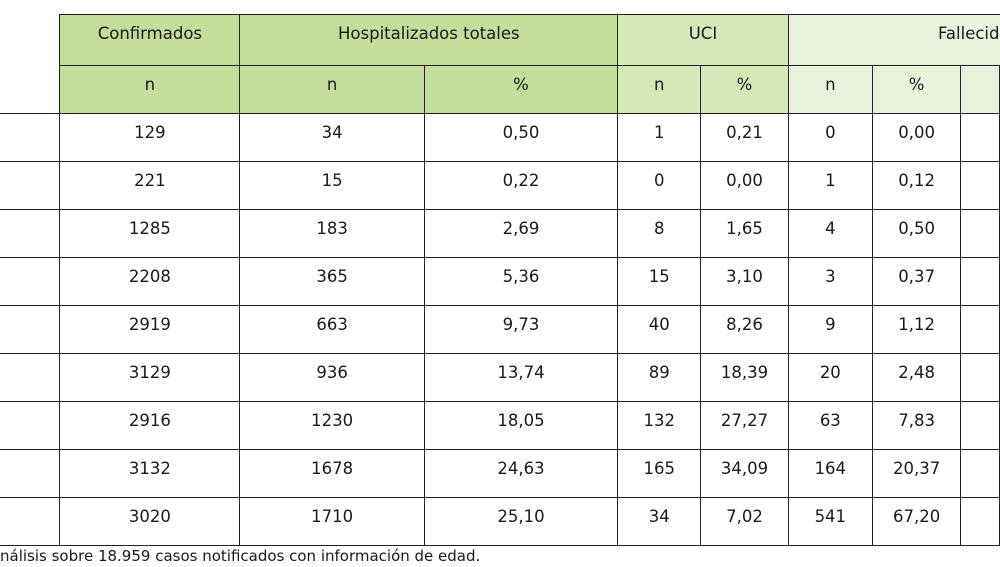  What do you see at coordinates (744, 473) in the screenshot?
I see `table-cell: 34,09` at bounding box center [744, 473].